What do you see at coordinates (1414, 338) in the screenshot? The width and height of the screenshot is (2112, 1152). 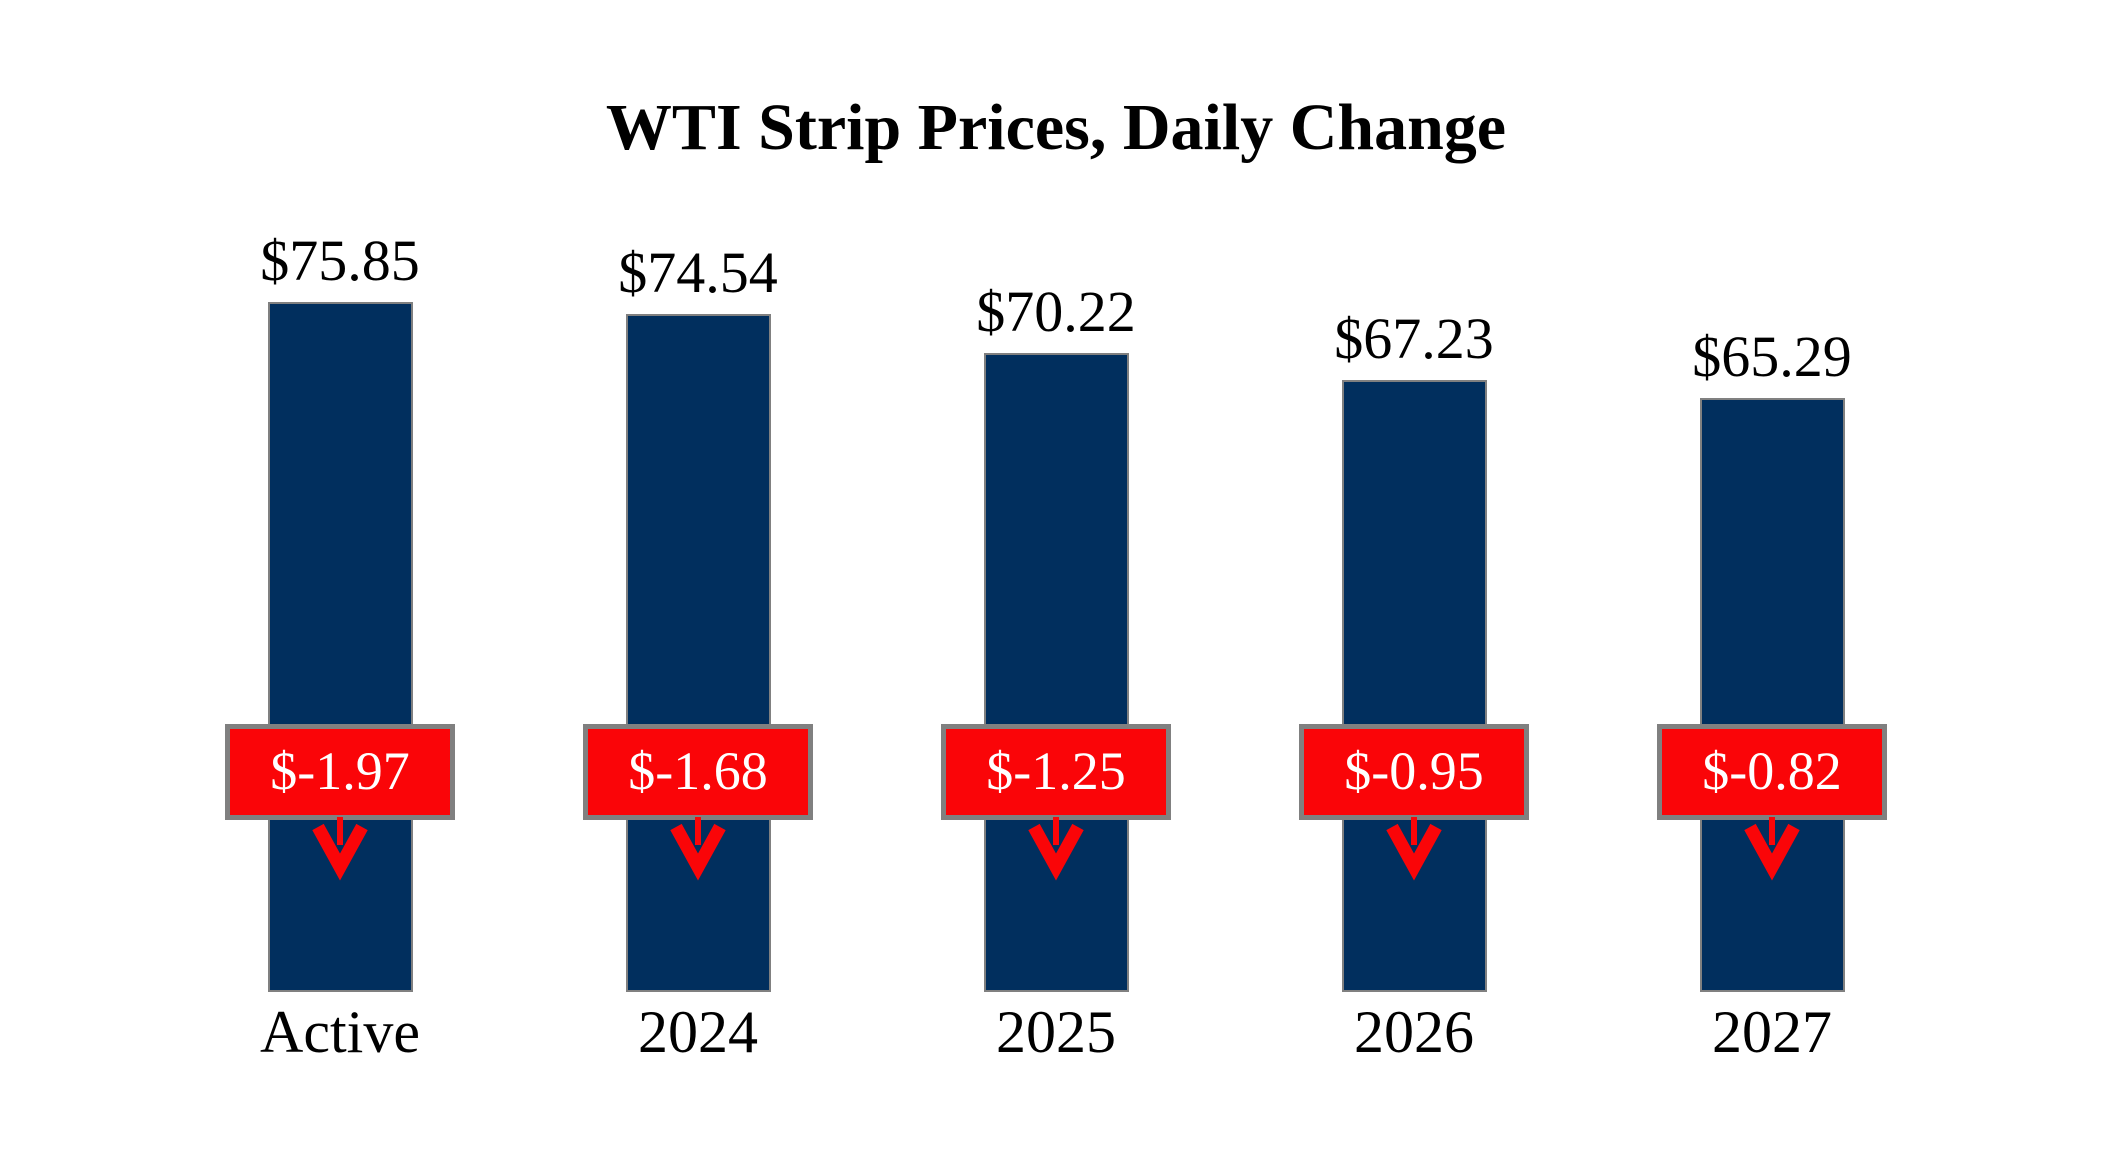 I see `price-label: $67.23` at bounding box center [1414, 338].